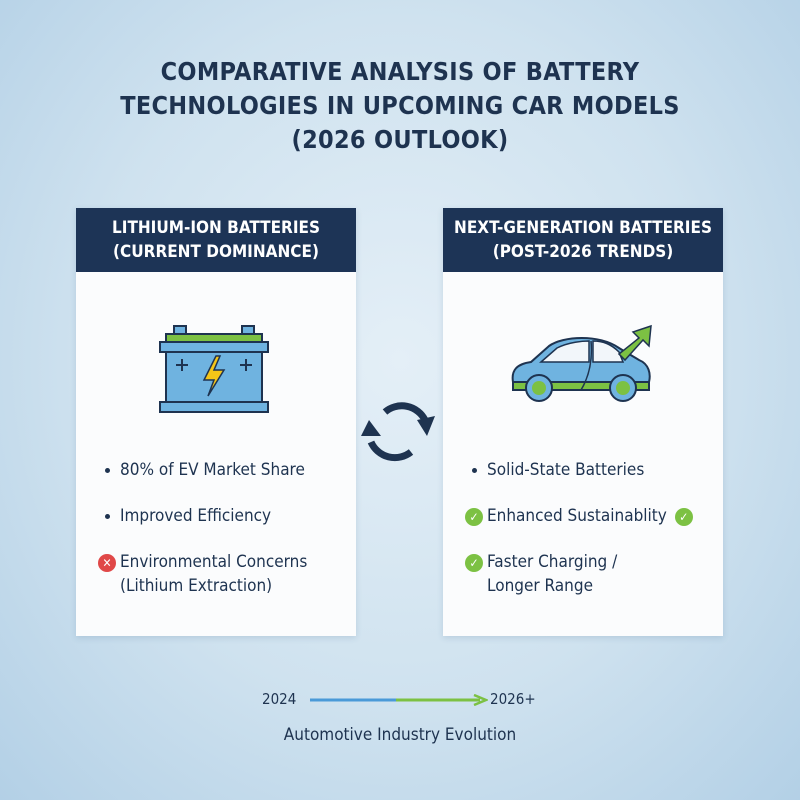  I want to click on card-subtitle: (POST-2026 TRENDS), so click(583, 252).